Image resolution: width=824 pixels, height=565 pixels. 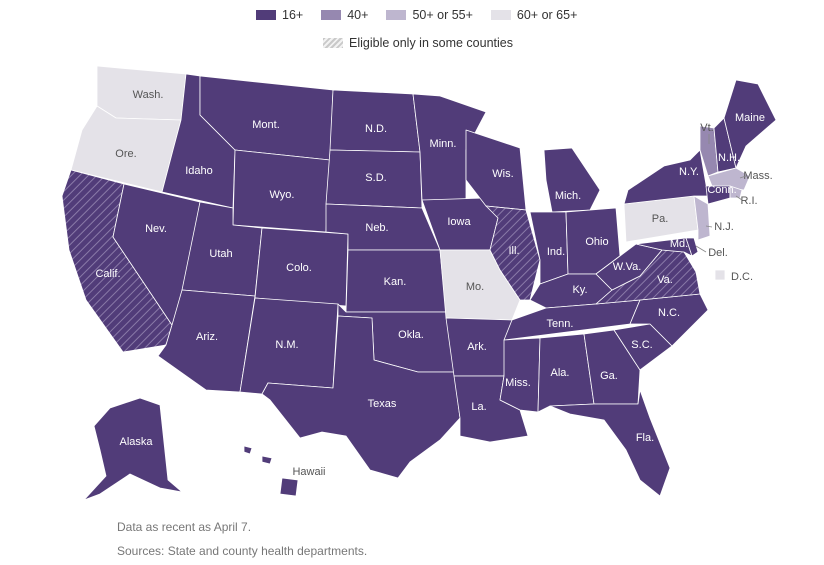 I want to click on state-fl, so click(x=610, y=443).